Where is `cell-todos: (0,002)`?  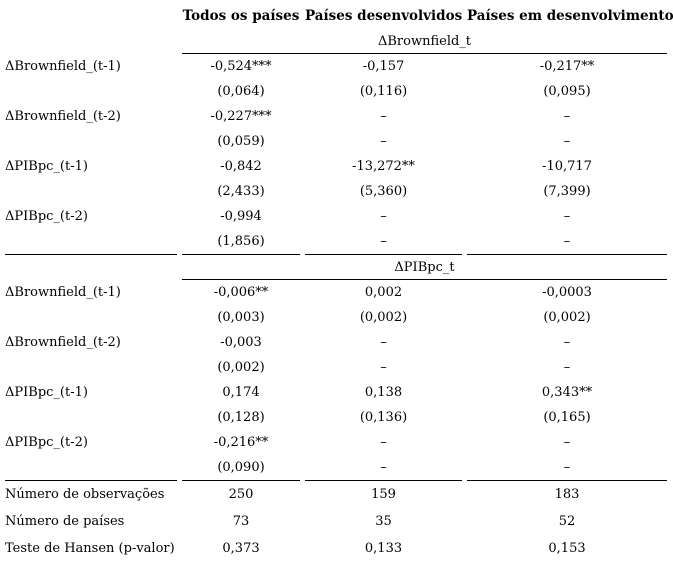
cell-todos: (0,002) is located at coordinates (241, 367).